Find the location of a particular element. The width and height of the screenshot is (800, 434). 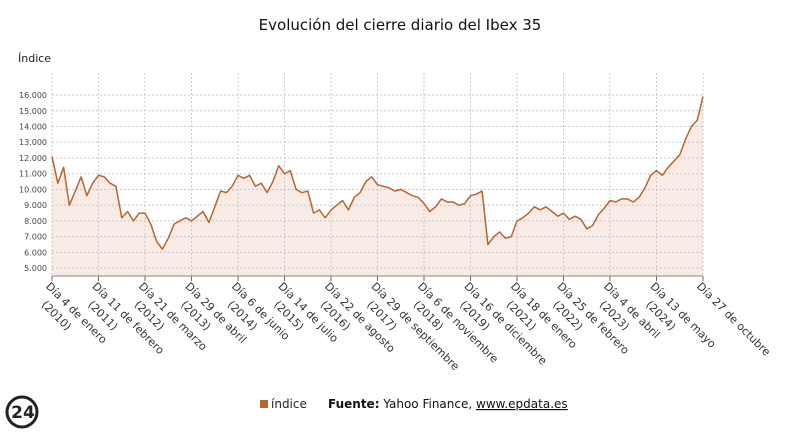

y-tick-label: 12.000 is located at coordinates (33, 158).